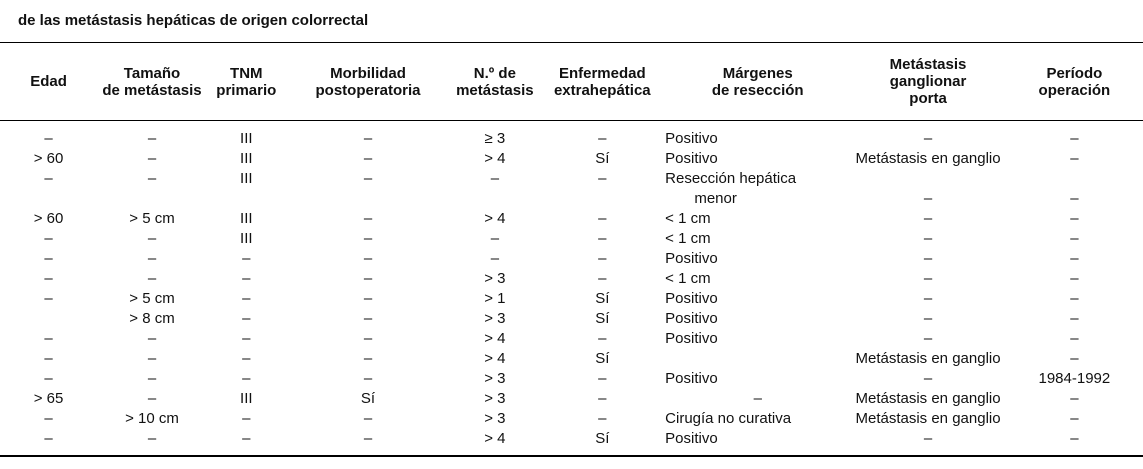 The image size is (1143, 469). I want to click on table-cell: > 65, so click(48, 398).